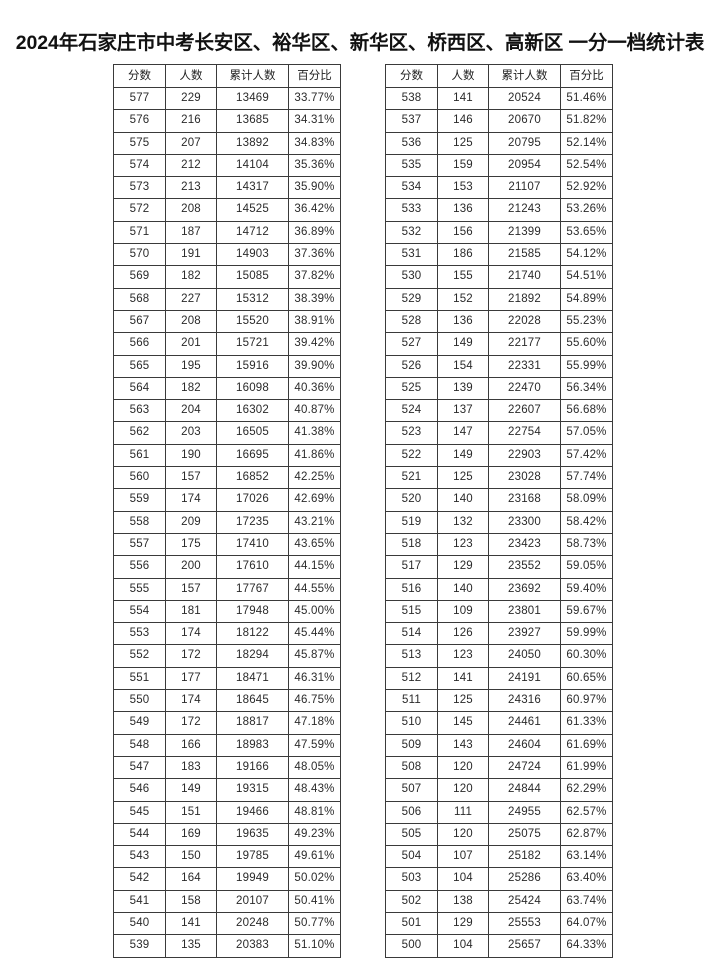 This screenshot has height=958, width=720. Describe the element at coordinates (227, 455) in the screenshot. I see `table-row: 561 190 16695 41.86%` at that location.